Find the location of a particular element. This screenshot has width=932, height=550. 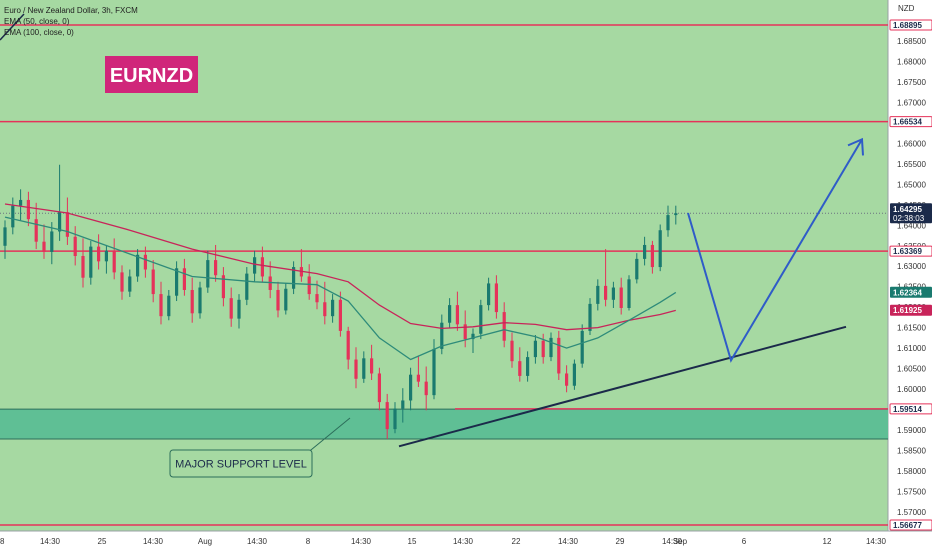

time-tick-label: 25 is located at coordinates (102, 541).